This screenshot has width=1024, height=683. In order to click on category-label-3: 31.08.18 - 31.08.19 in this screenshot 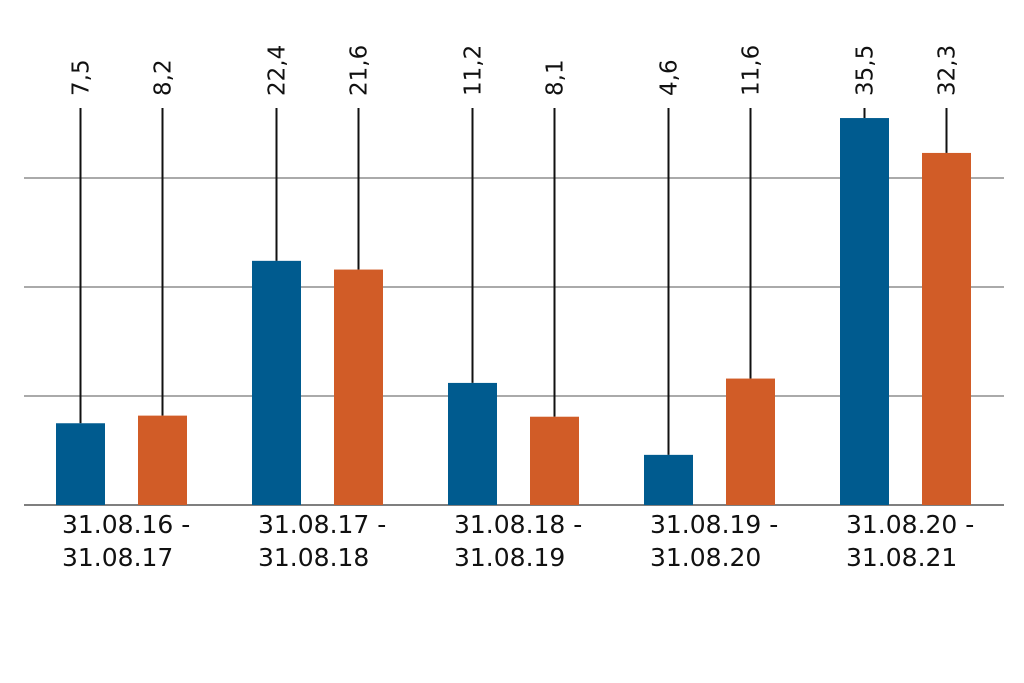, I will do `click(518, 541)`.